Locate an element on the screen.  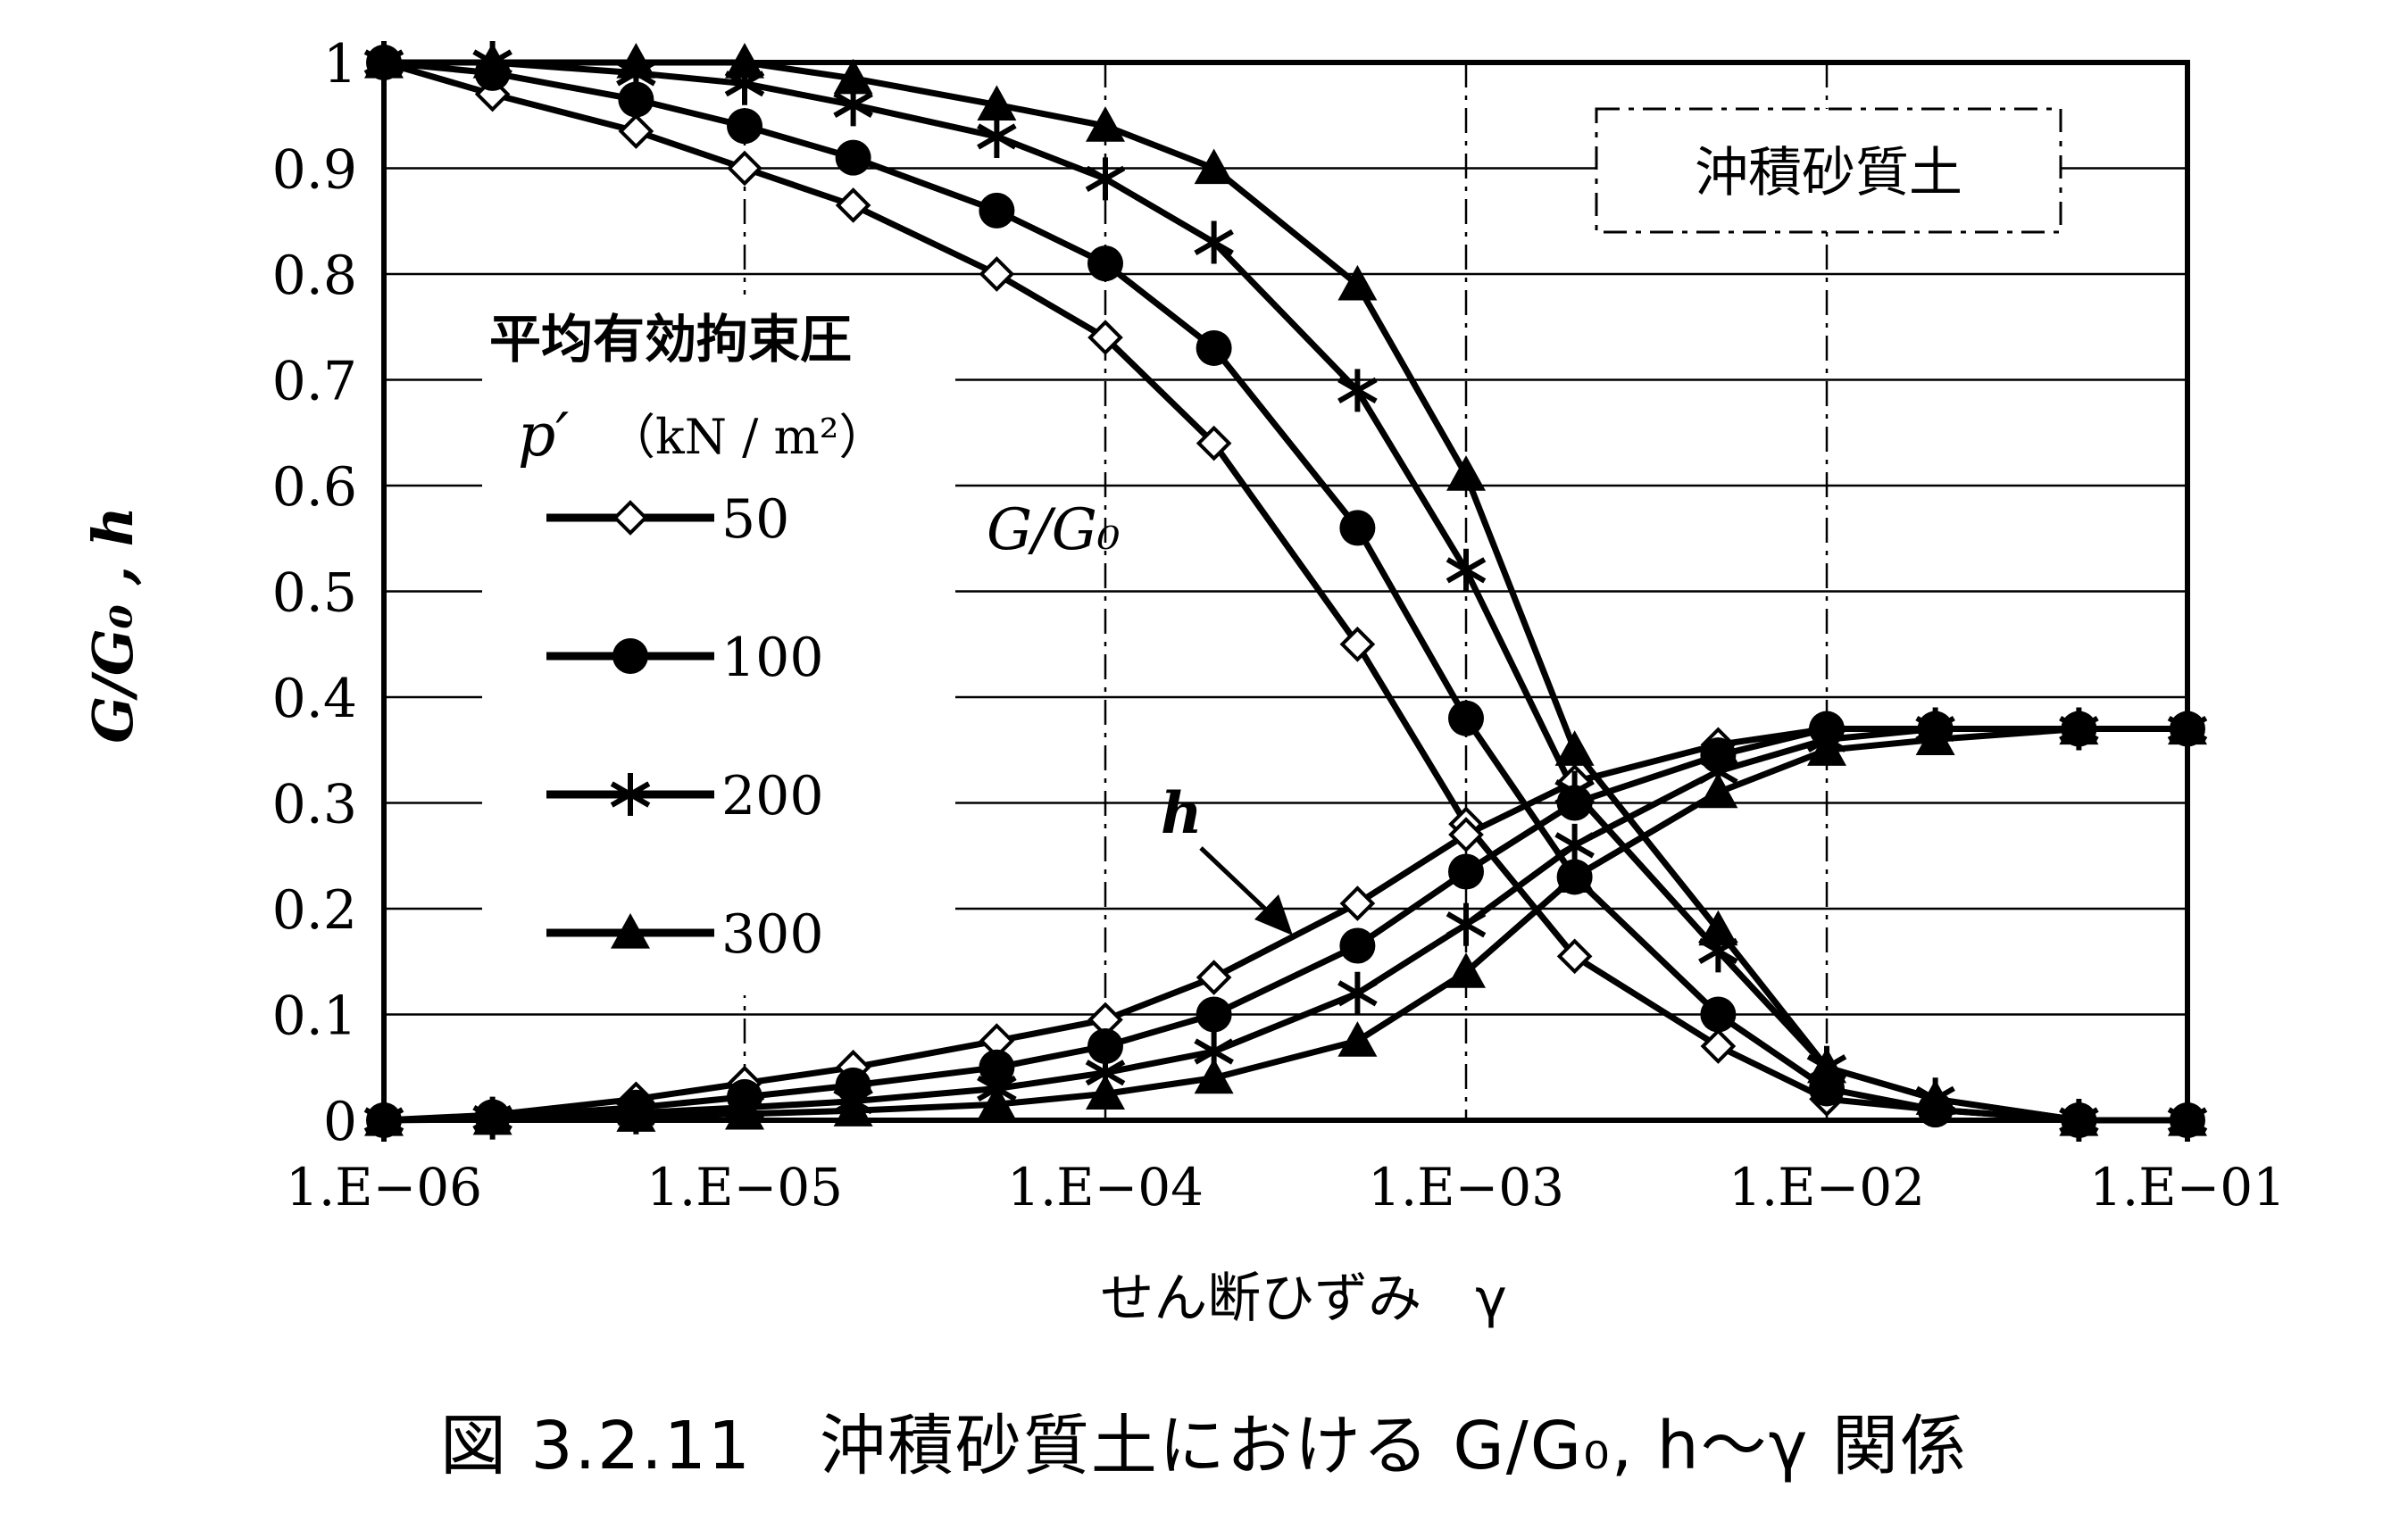
x-tick-label: 1.E−02 is located at coordinates (1827, 1187).